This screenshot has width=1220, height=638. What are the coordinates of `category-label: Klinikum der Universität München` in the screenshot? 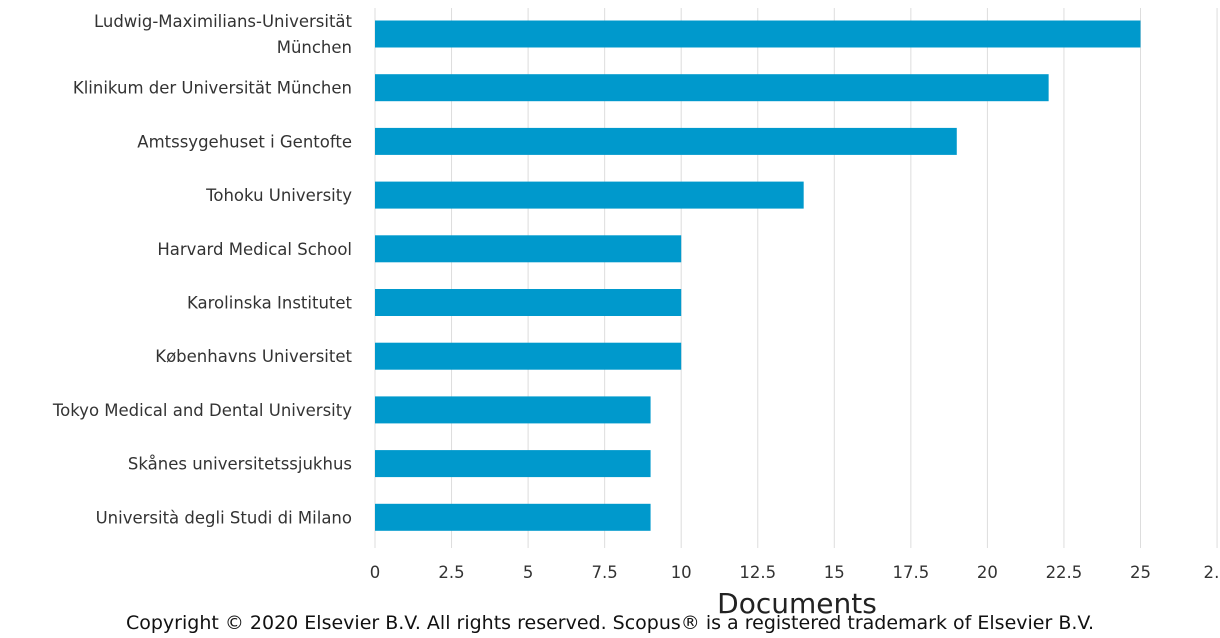 It's located at (212, 88).